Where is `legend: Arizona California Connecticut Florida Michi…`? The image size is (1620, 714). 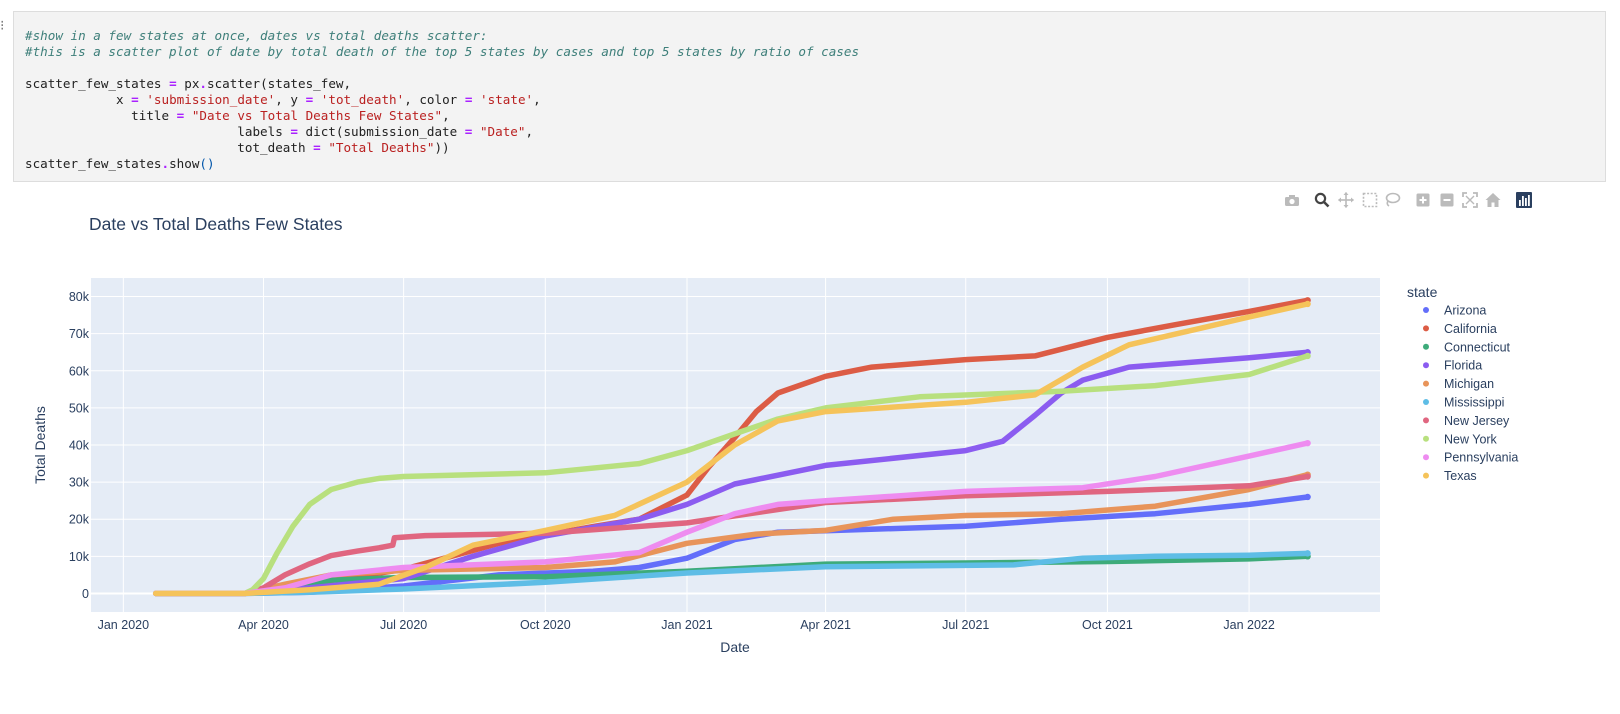 legend: Arizona California Connecticut Florida Michi… is located at coordinates (1470, 393).